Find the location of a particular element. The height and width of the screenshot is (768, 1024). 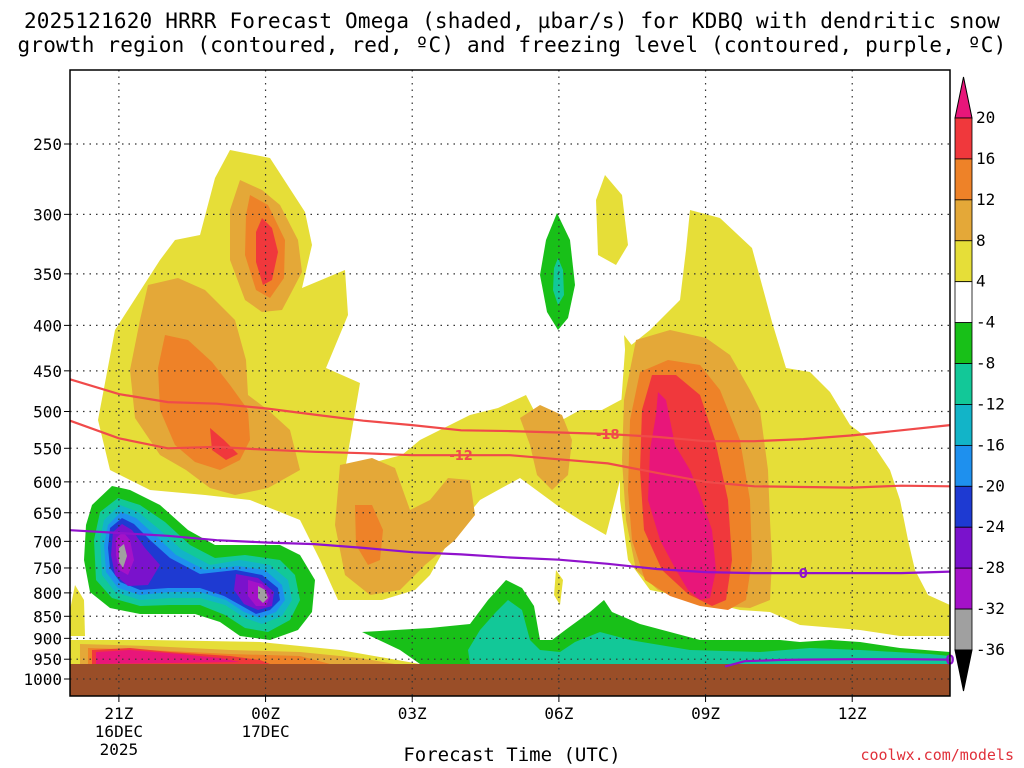

y-tick-label: 500 is located at coordinates (47, 412).